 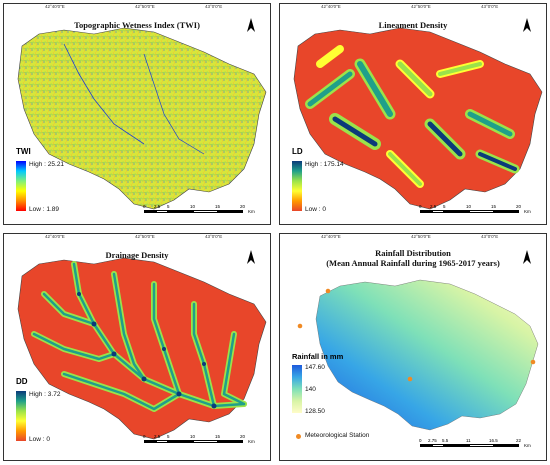 I want to click on rain-legend-high: 147.60, so click(x=315, y=367).